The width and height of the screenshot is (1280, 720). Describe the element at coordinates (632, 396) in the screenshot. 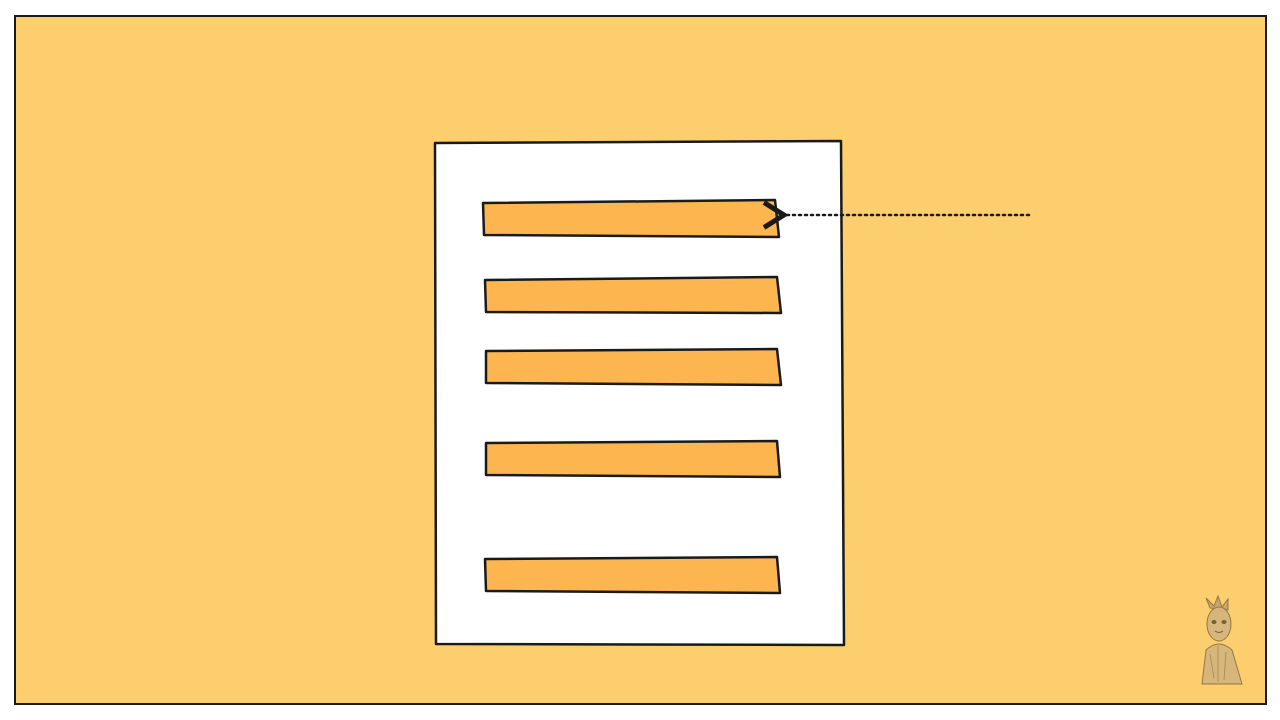

I see `document-bars` at that location.